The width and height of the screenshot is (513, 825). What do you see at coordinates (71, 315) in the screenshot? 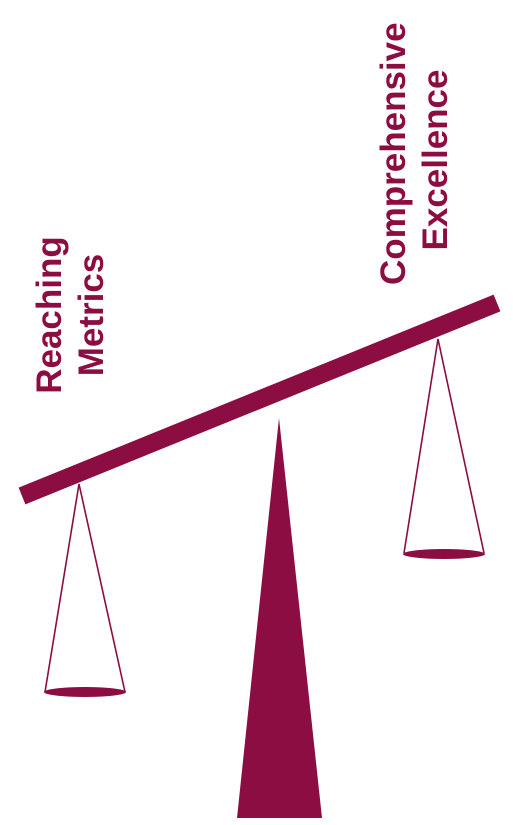
I see `reaching-metrics-label: Reaching Metrics` at bounding box center [71, 315].